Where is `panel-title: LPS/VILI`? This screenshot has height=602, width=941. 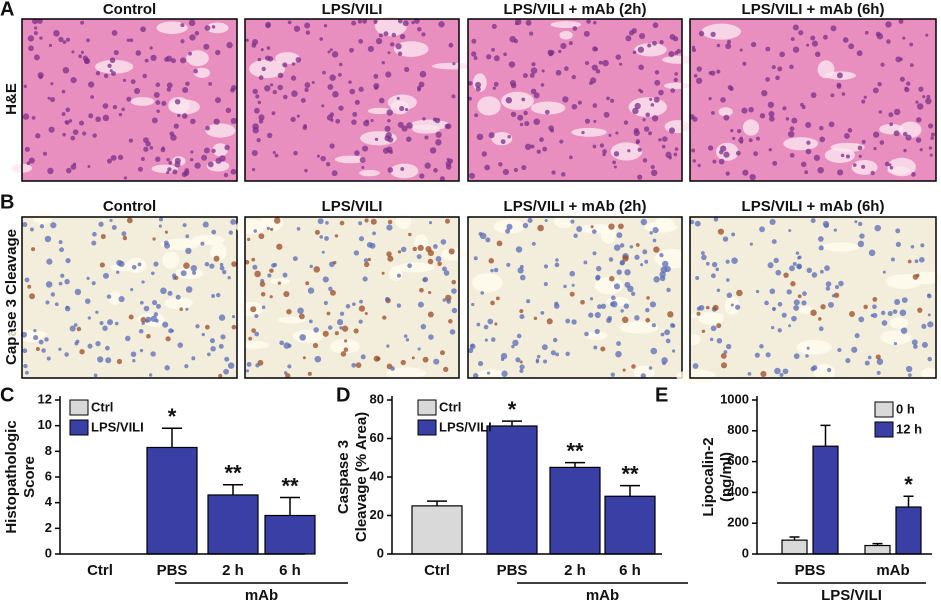 panel-title: LPS/VILI is located at coordinates (352, 9).